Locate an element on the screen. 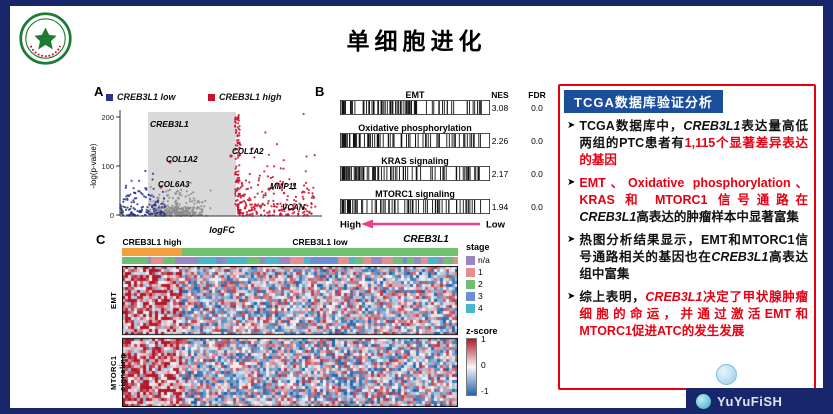 The width and height of the screenshot is (833, 414). stage-legend-title: stage is located at coordinates (478, 247).